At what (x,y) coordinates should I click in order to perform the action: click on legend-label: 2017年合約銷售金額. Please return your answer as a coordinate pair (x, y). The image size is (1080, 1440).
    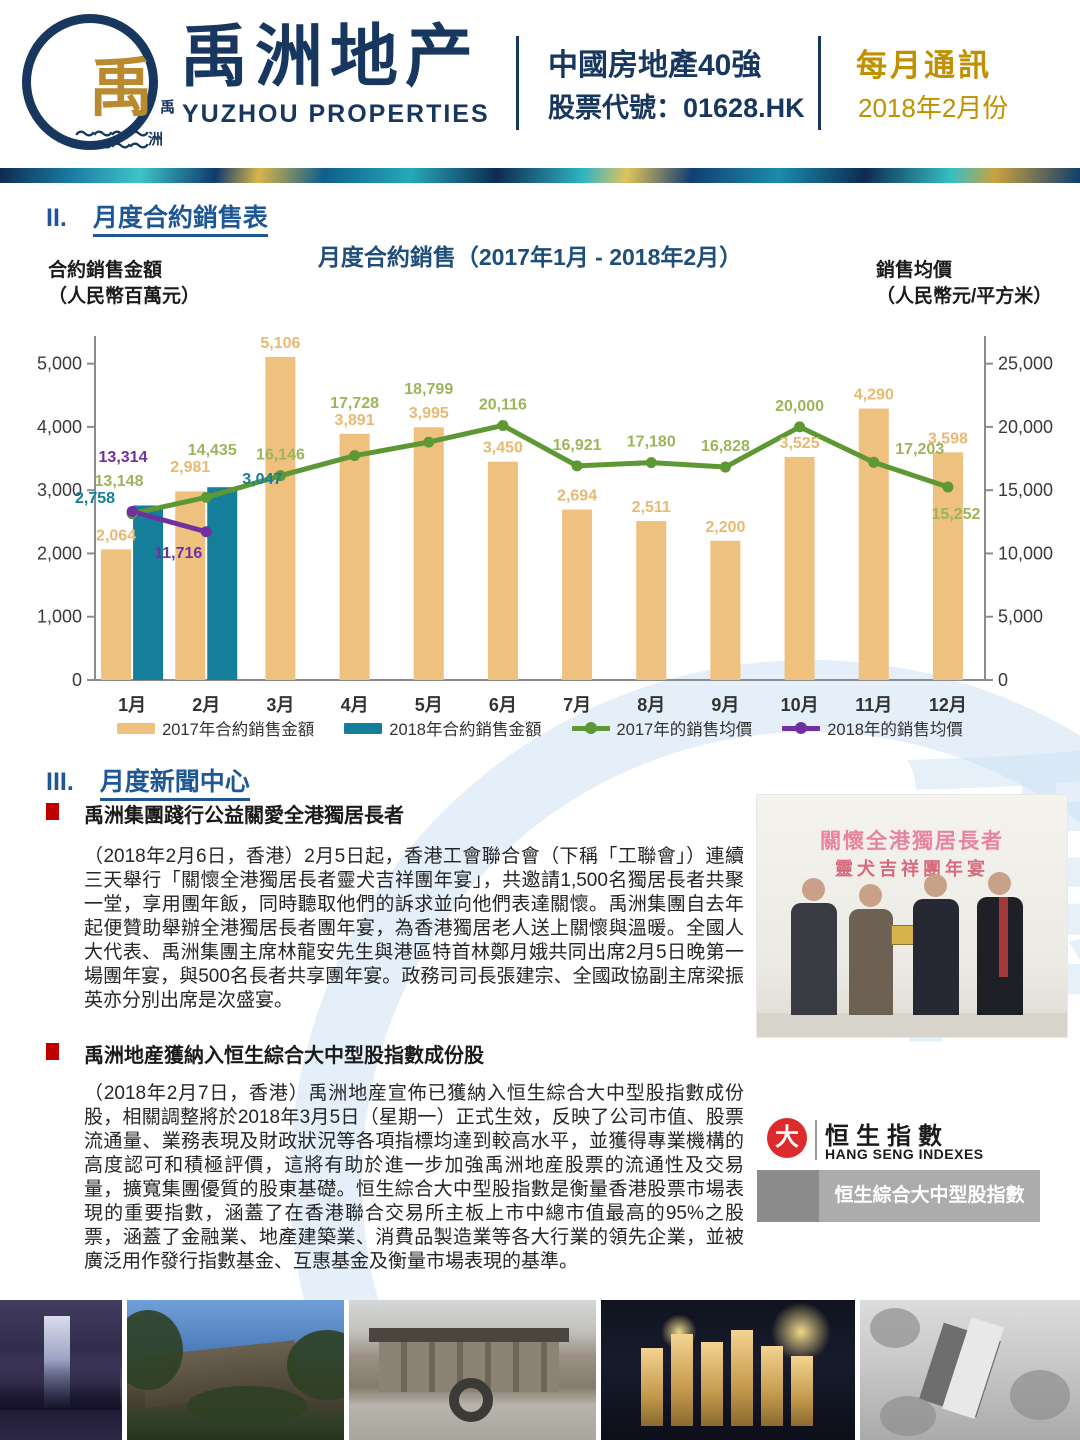
    Looking at the image, I should click on (238, 730).